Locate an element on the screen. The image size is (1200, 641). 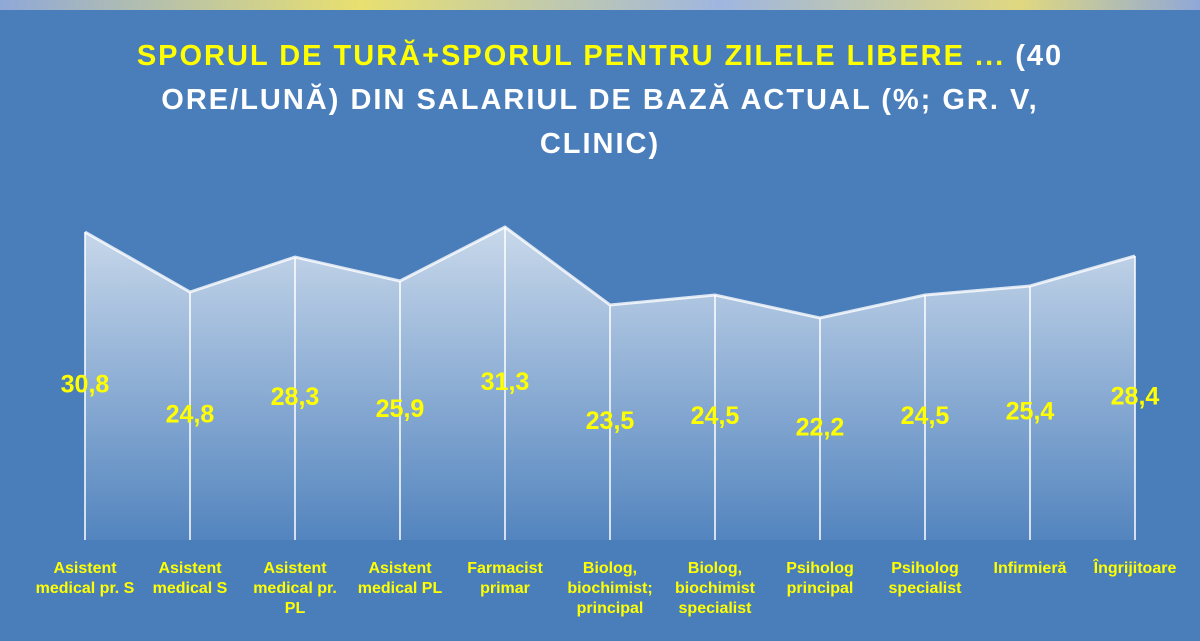
x-tick-label: Infirmieră is located at coordinates (1030, 568).